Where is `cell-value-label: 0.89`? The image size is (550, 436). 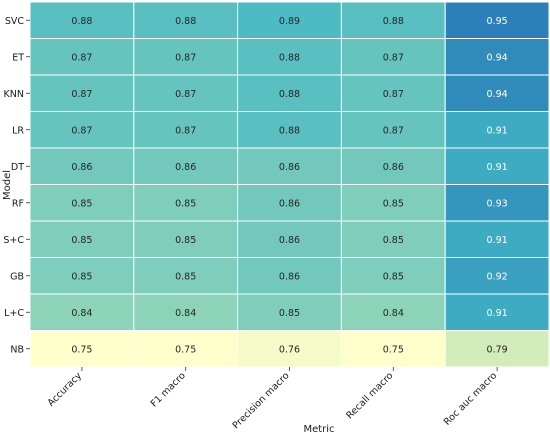 cell-value-label: 0.89 is located at coordinates (289, 21).